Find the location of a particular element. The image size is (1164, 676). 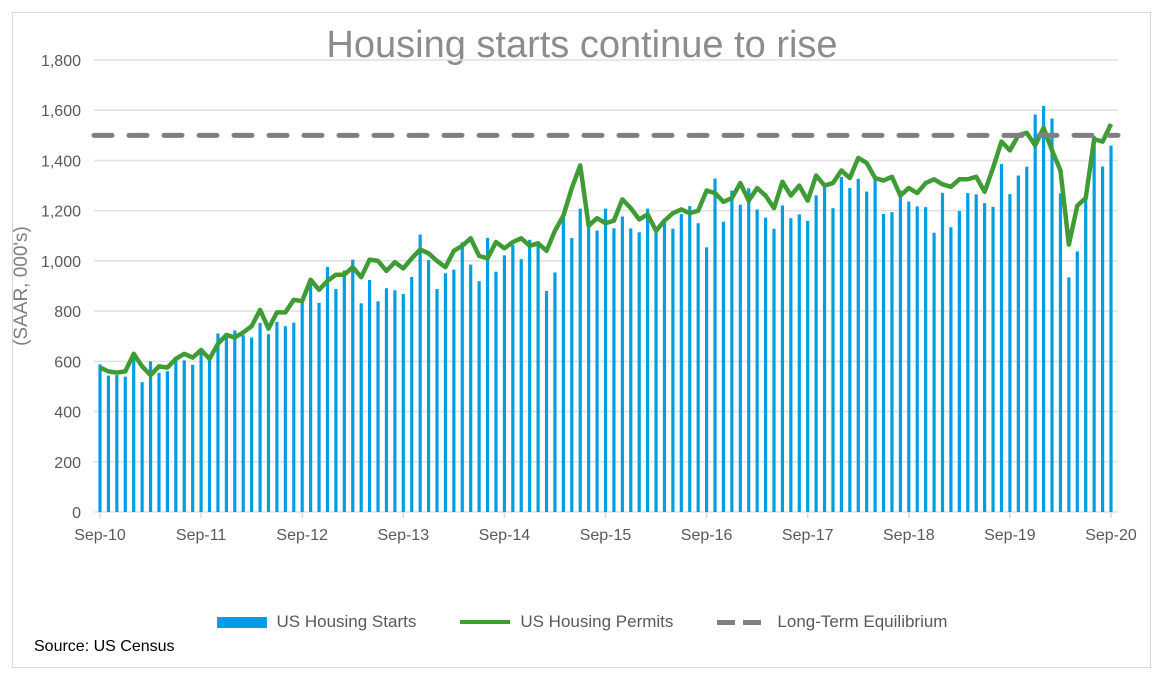

legend-label: Long-Term Equilibrium is located at coordinates (862, 621).